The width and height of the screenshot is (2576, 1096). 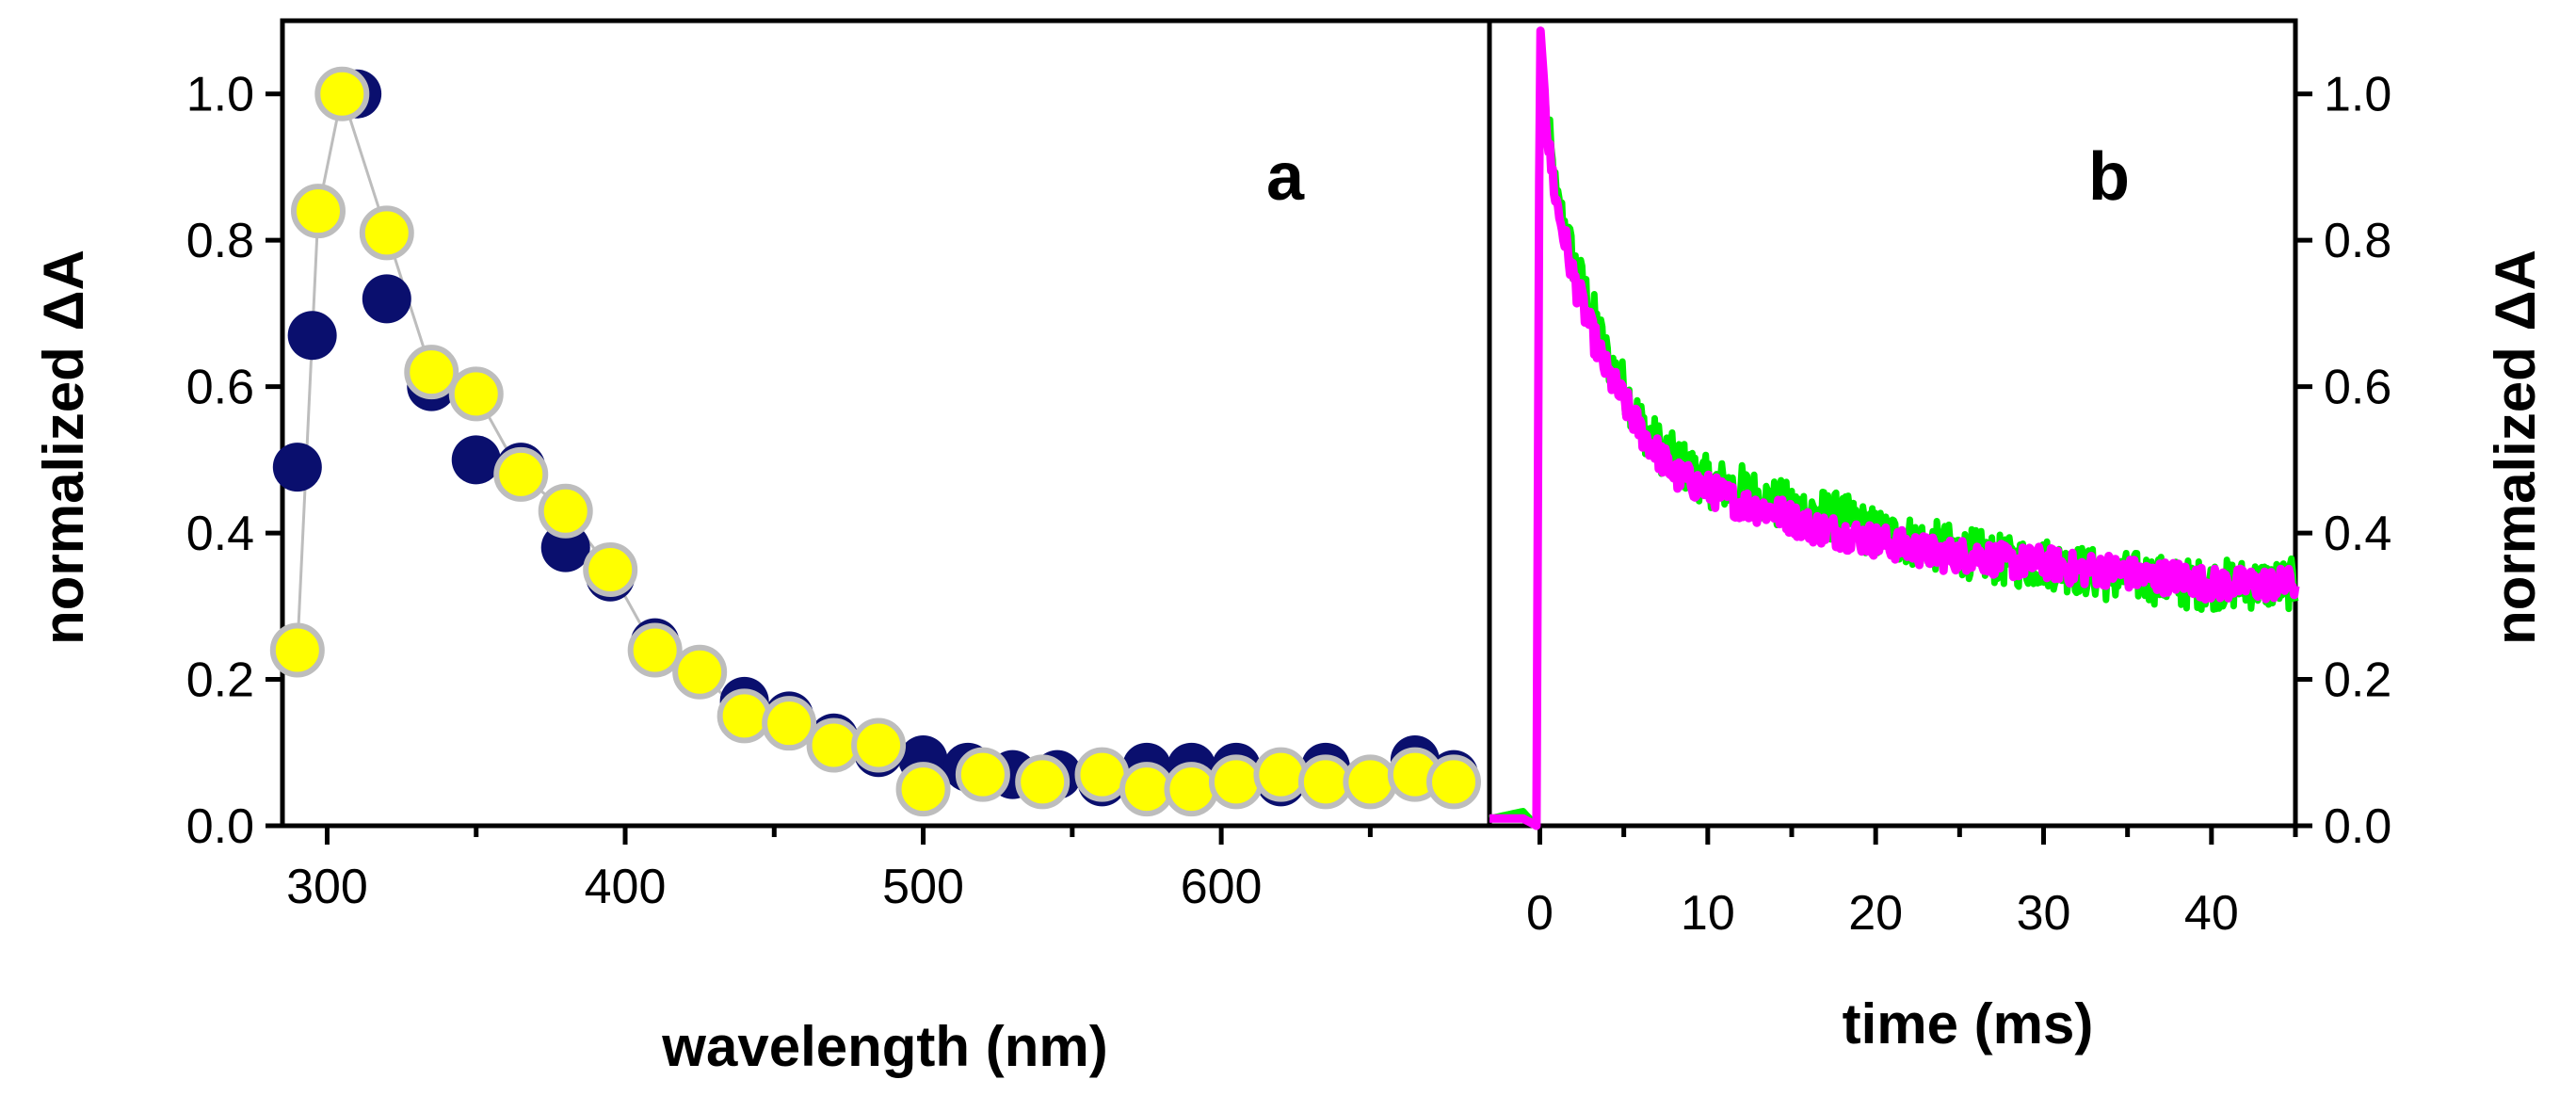 I want to click on b-xtick-label: 20, so click(x=1875, y=913).